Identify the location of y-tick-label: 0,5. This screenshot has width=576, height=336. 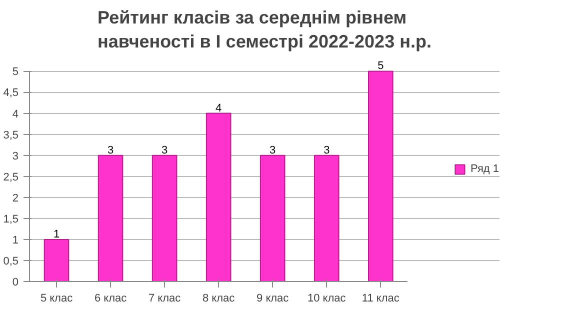
(11, 261).